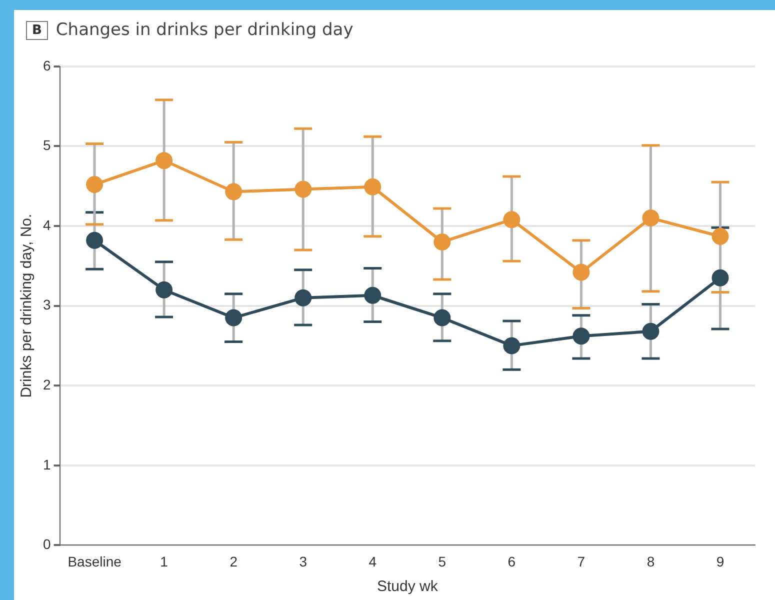  Describe the element at coordinates (650, 561) in the screenshot. I see `x-tick-label: 8` at that location.